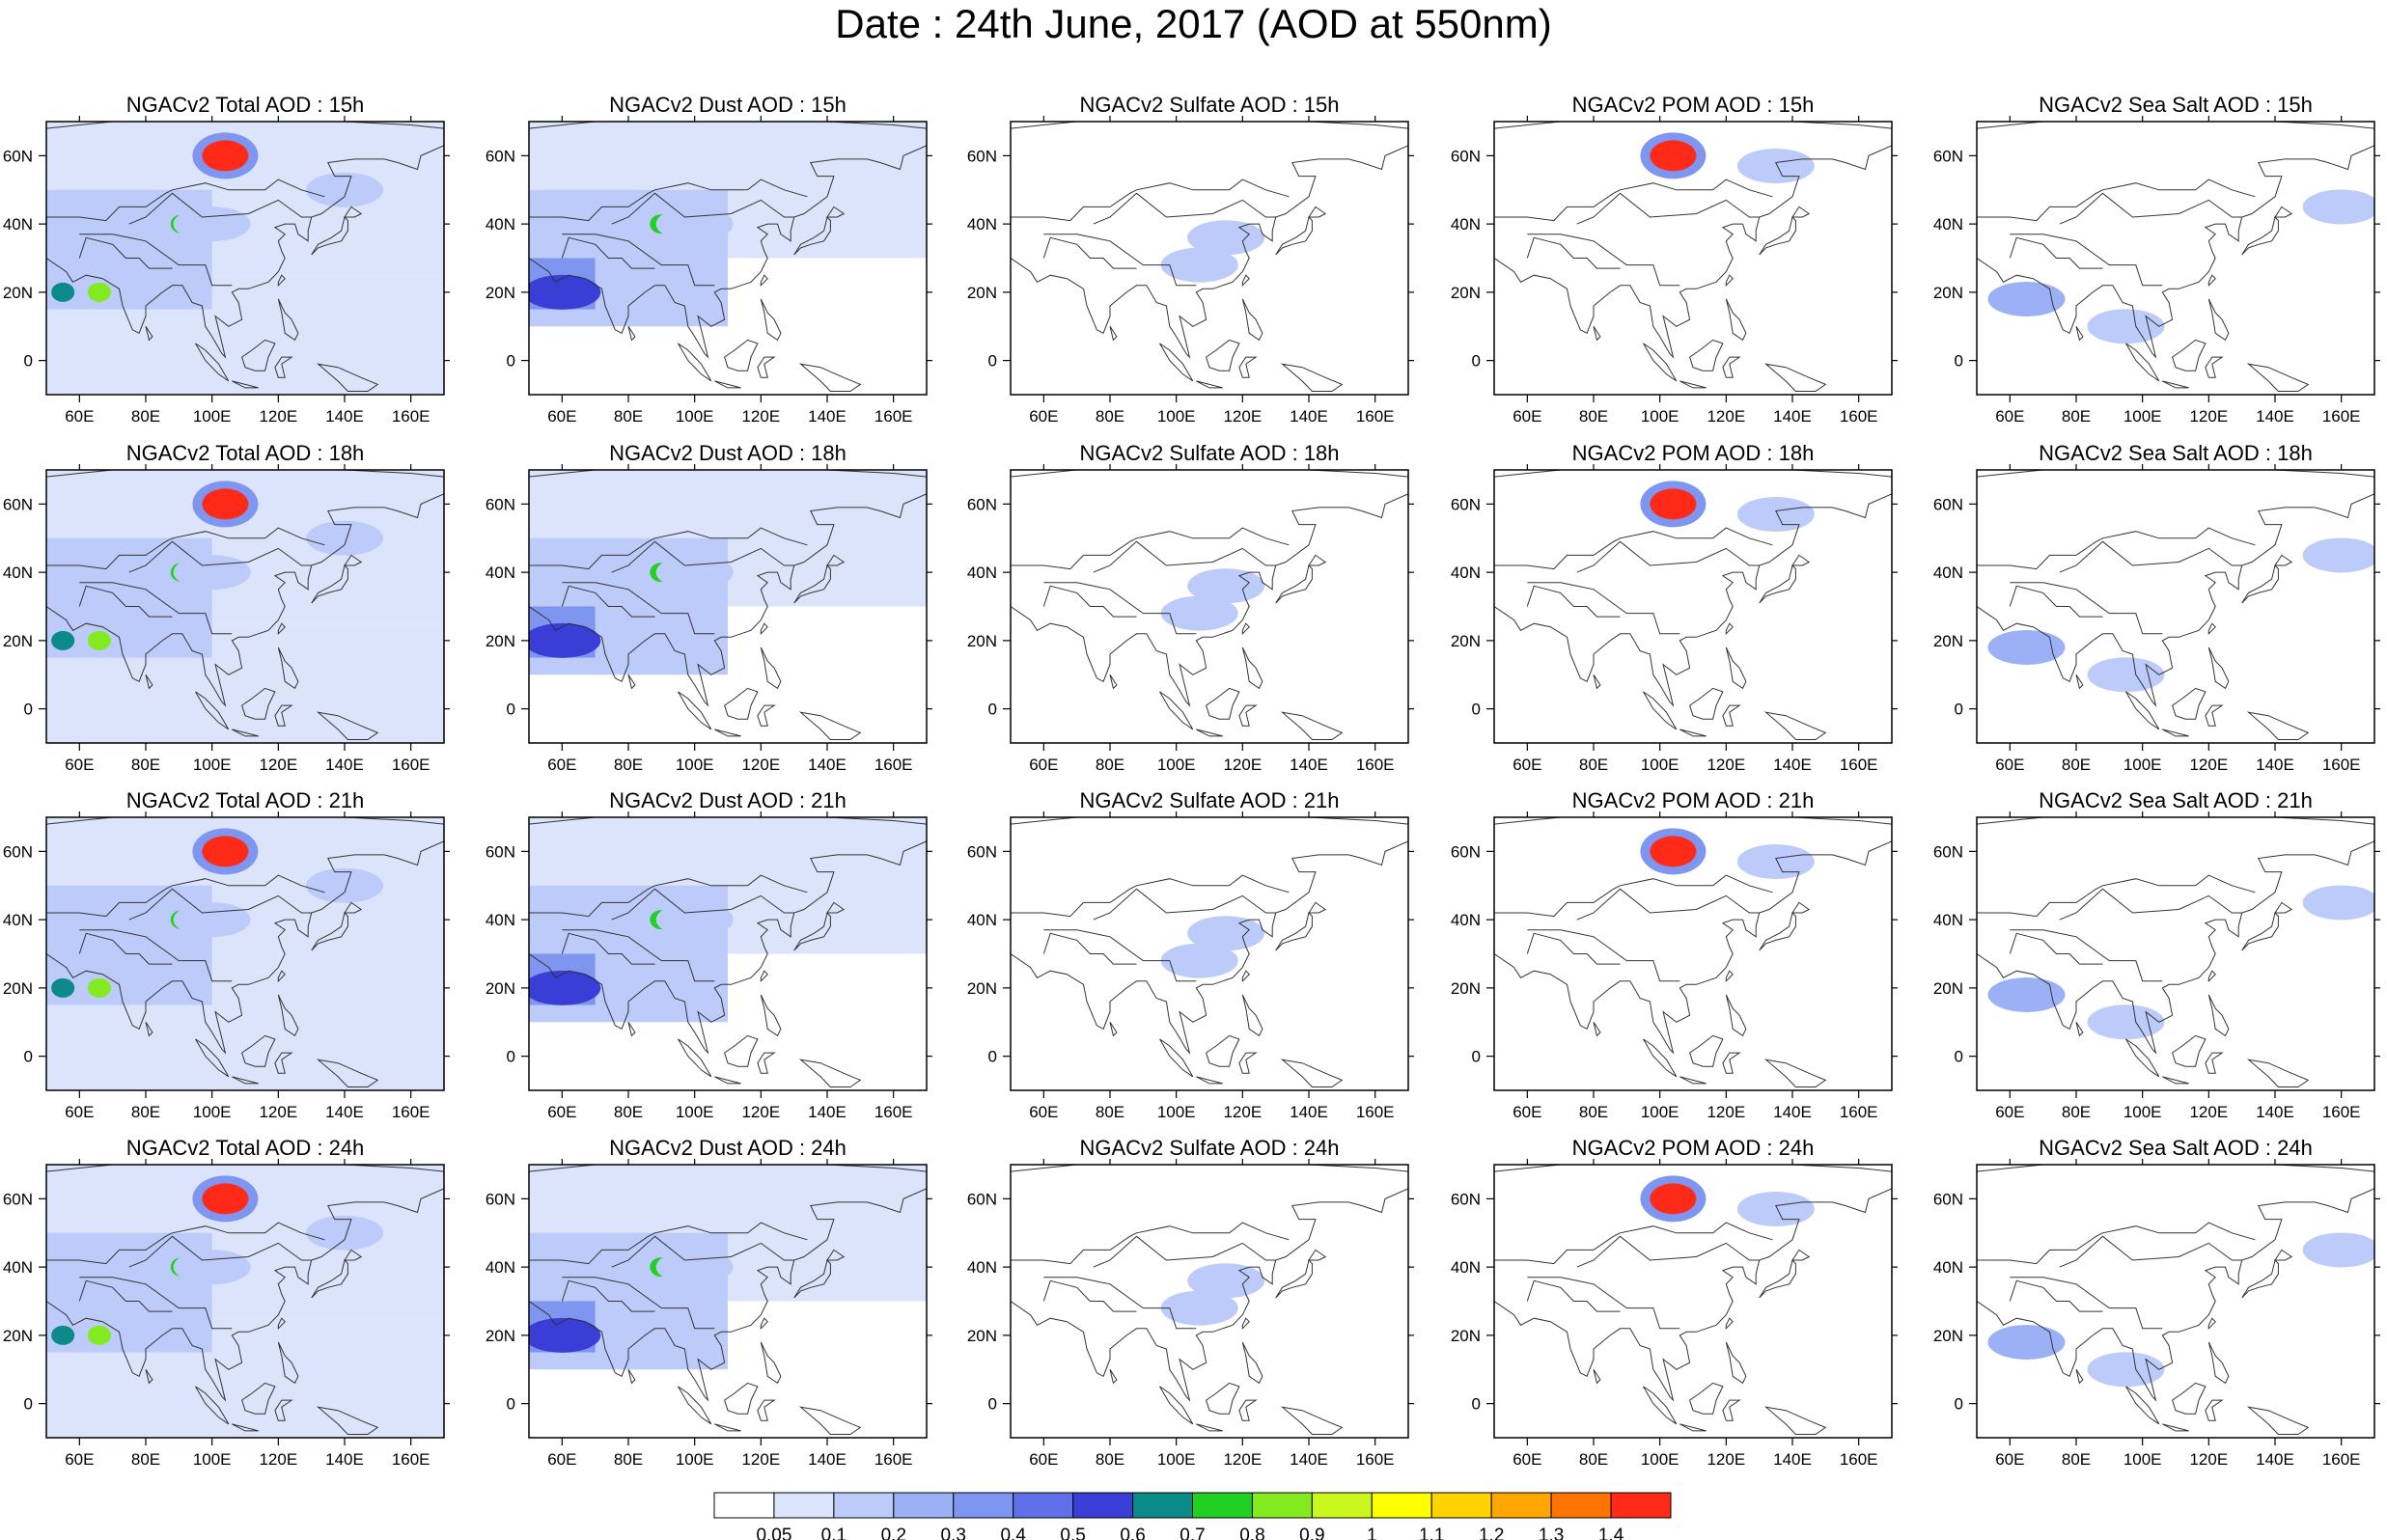 The width and height of the screenshot is (2387, 1540). I want to click on colorbar-label: 0.3, so click(953, 1533).